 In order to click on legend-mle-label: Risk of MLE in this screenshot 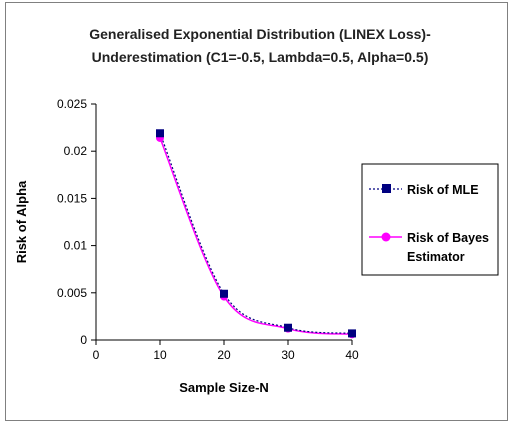, I will do `click(443, 190)`.